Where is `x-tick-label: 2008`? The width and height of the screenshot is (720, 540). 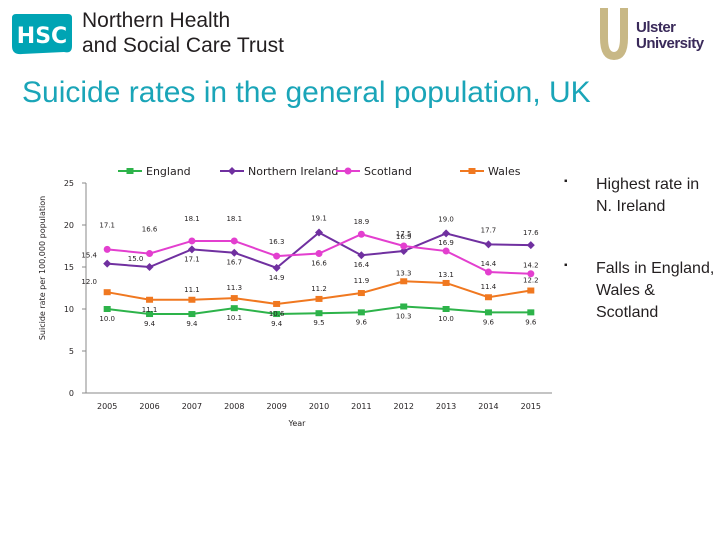 x-tick-label: 2008 is located at coordinates (234, 406).